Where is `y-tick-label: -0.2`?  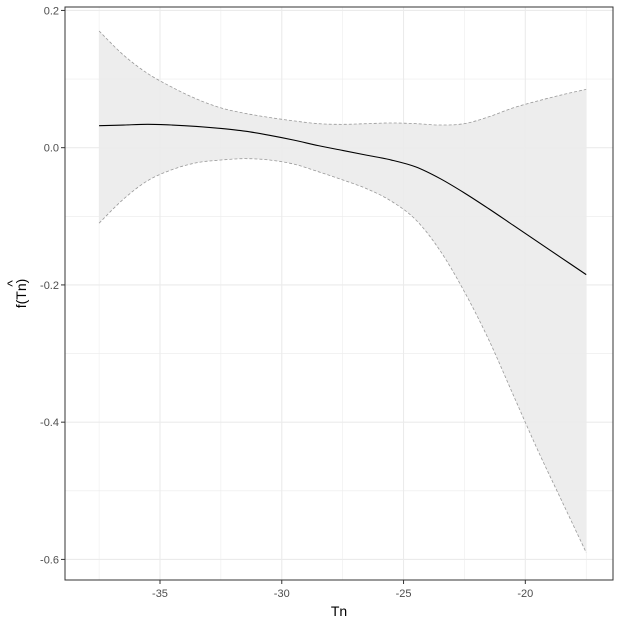
y-tick-label: -0.2 is located at coordinates (49, 286).